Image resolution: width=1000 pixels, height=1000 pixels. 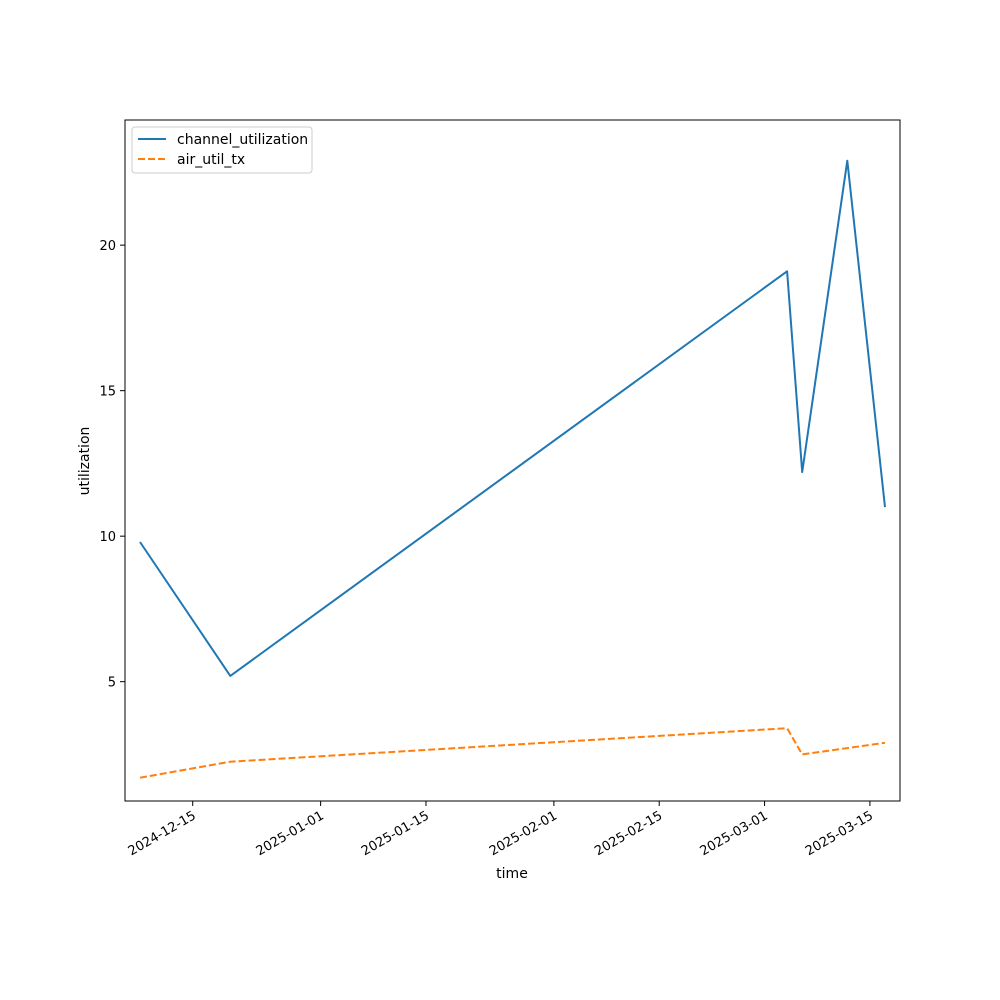 I want to click on y-tick-label: 5, so click(x=112, y=683).